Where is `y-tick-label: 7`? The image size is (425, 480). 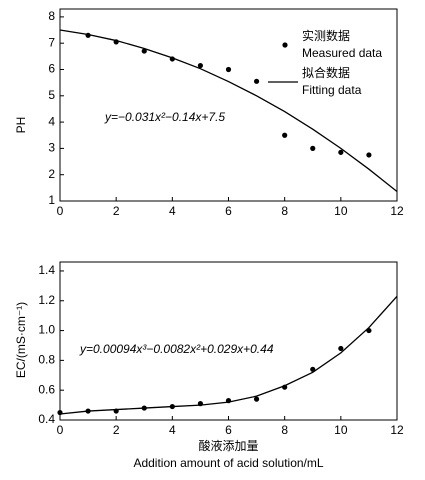 y-tick-label: 7 is located at coordinates (51, 42).